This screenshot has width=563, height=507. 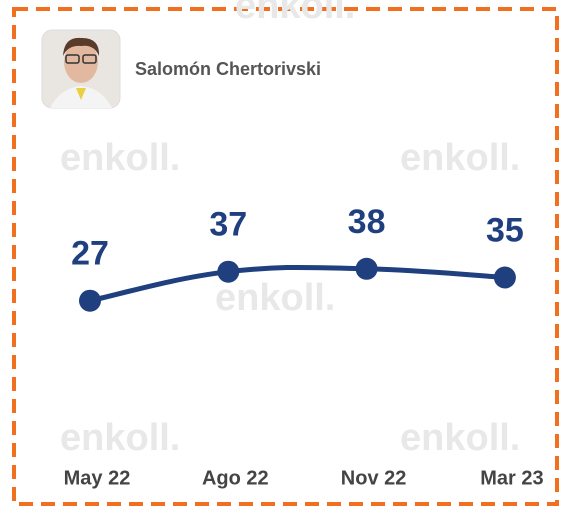 What do you see at coordinates (90, 254) in the screenshot?
I see `value-label: 27` at bounding box center [90, 254].